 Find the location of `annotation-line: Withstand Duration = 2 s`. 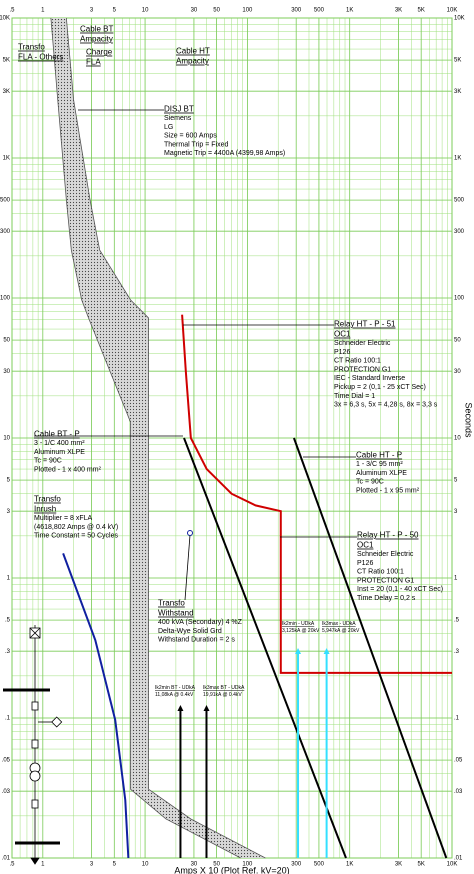

annotation-line: Withstand Duration = 2 s is located at coordinates (196, 640).